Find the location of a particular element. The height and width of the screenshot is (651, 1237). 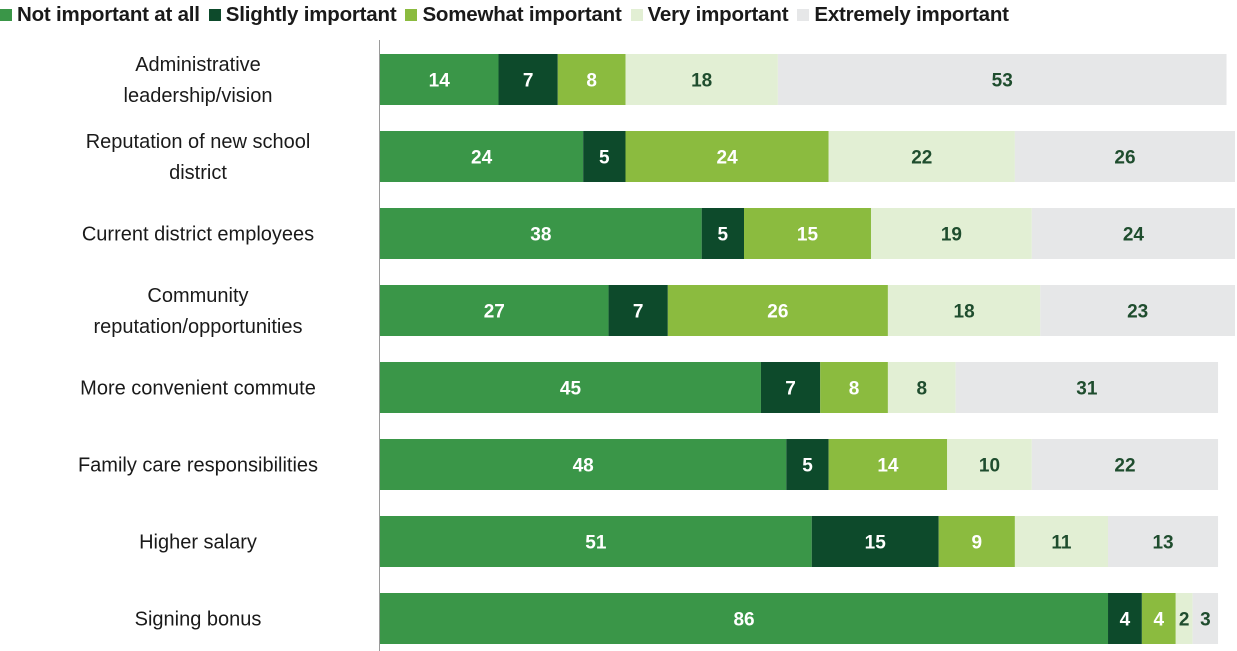

data-label: 23 is located at coordinates (1137, 312).